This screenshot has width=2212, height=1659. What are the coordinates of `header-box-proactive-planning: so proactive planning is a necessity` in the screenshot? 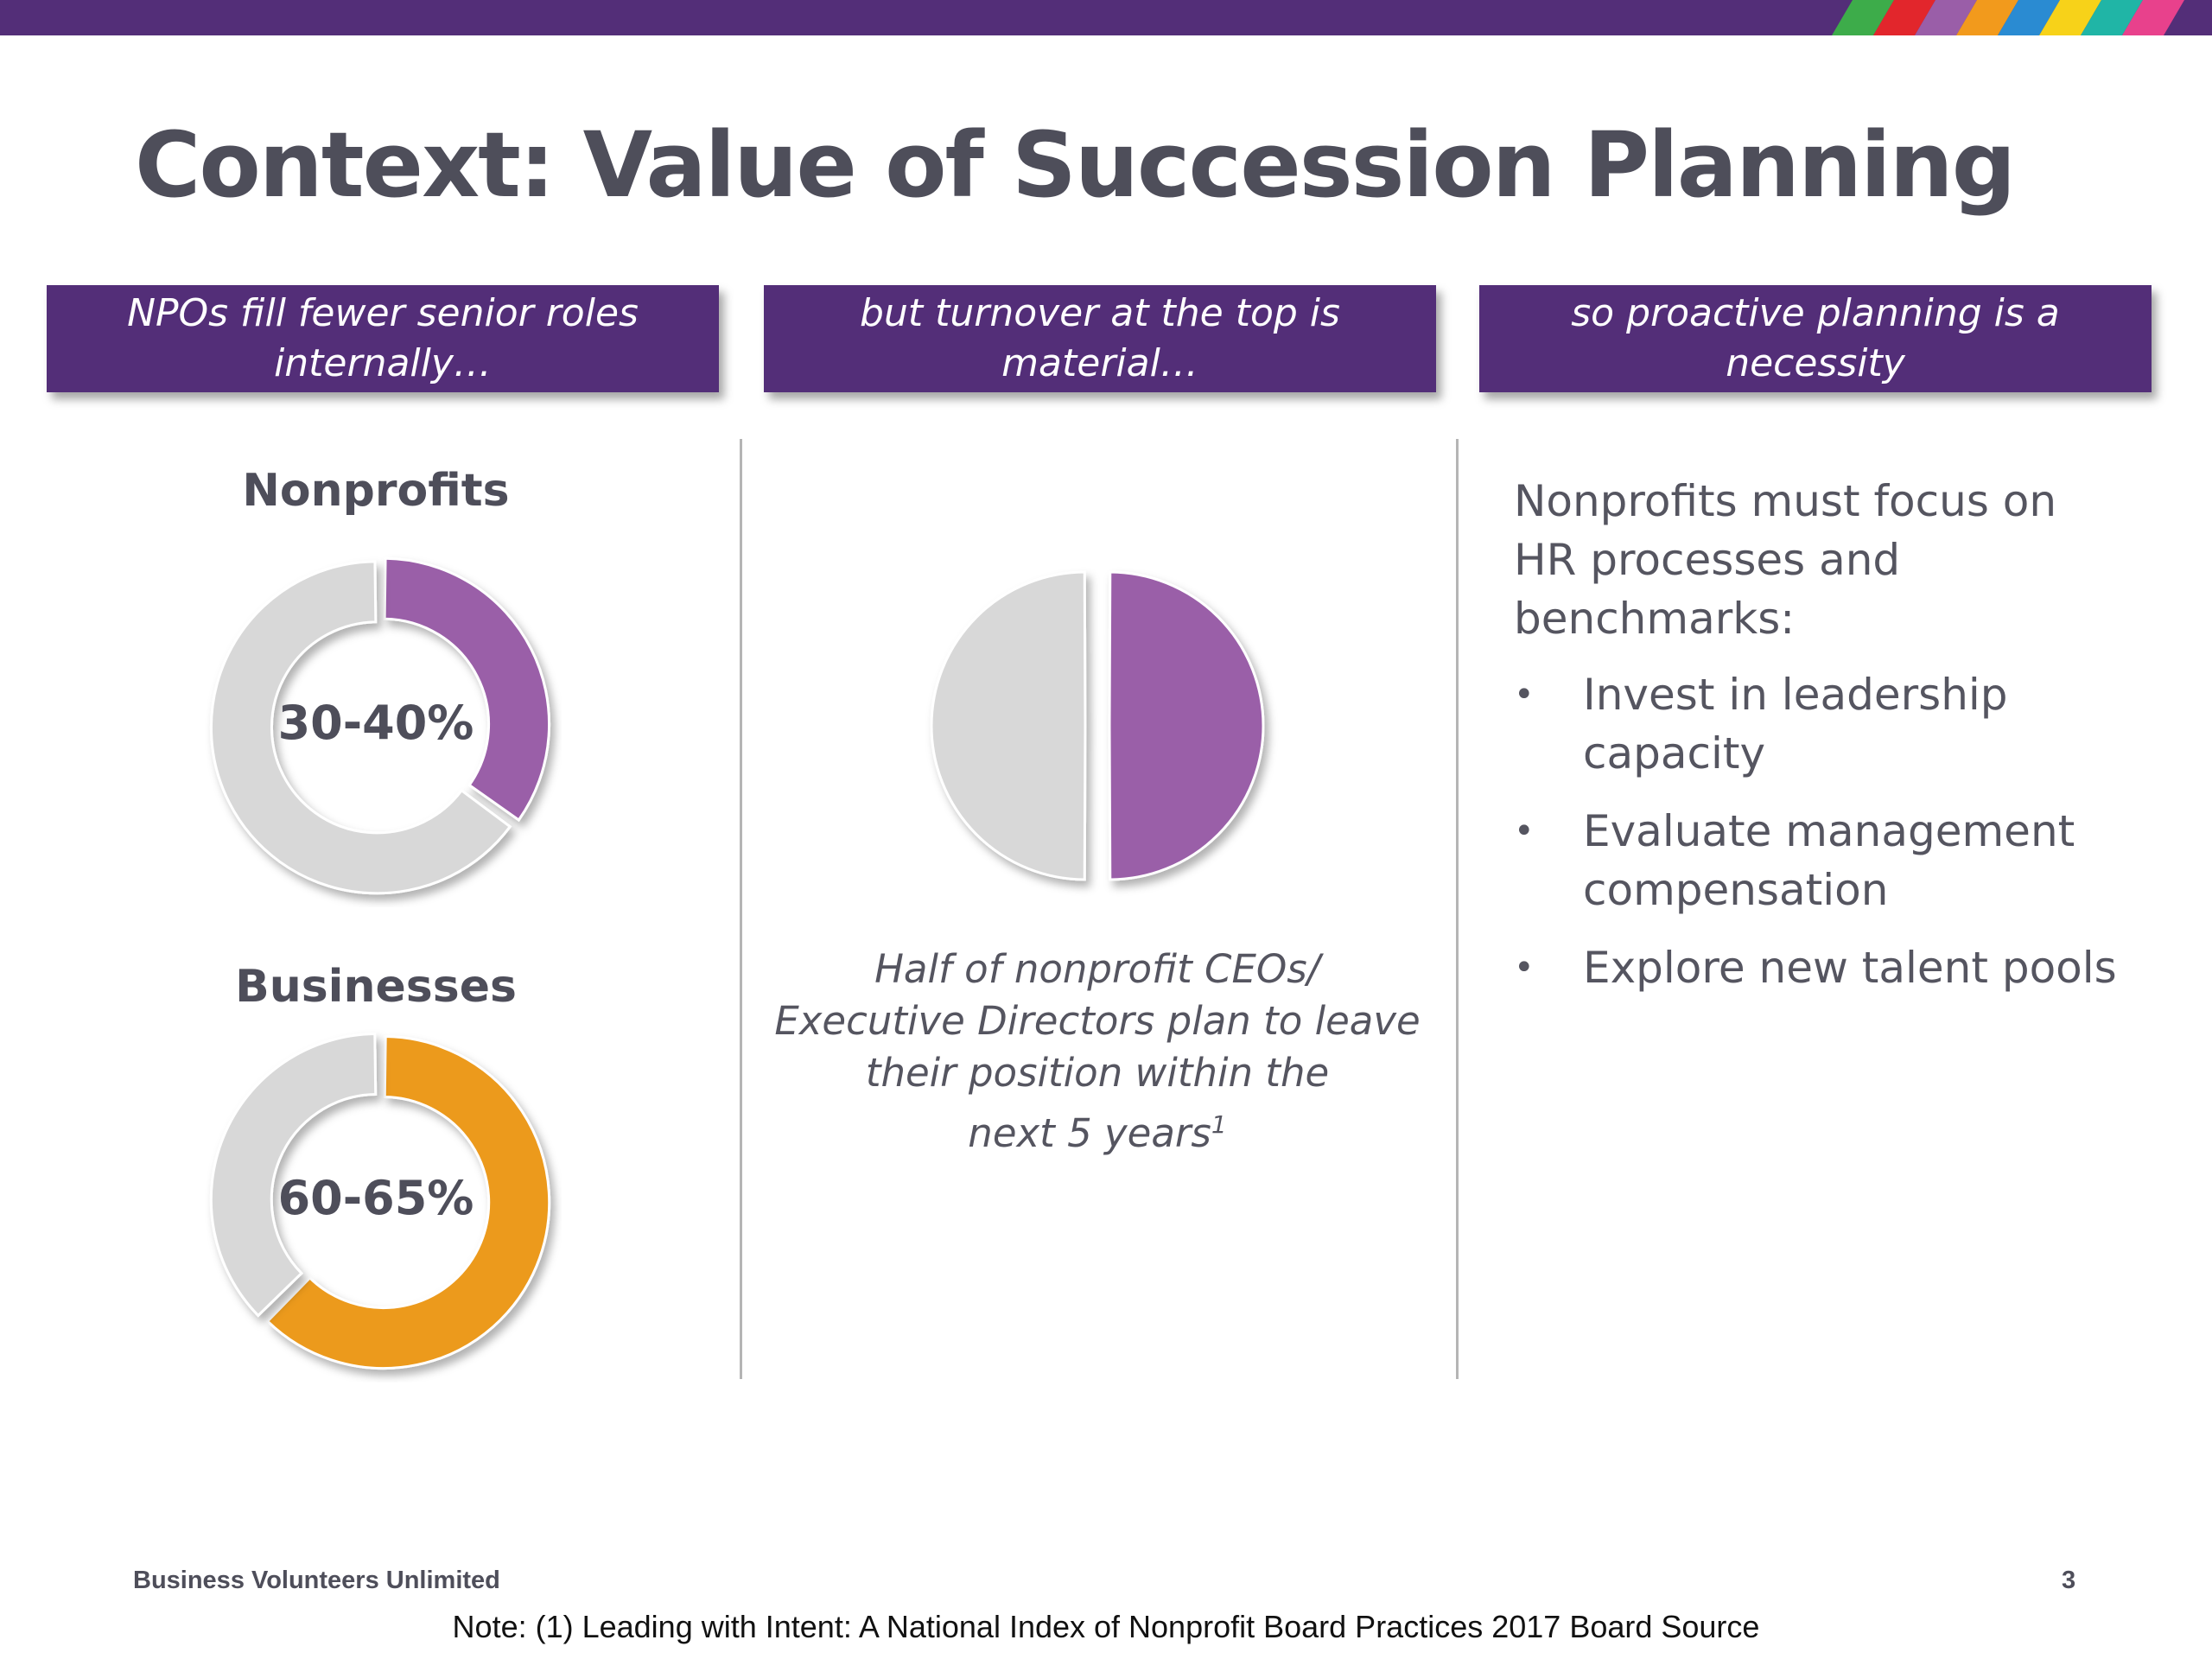 It's located at (1815, 338).